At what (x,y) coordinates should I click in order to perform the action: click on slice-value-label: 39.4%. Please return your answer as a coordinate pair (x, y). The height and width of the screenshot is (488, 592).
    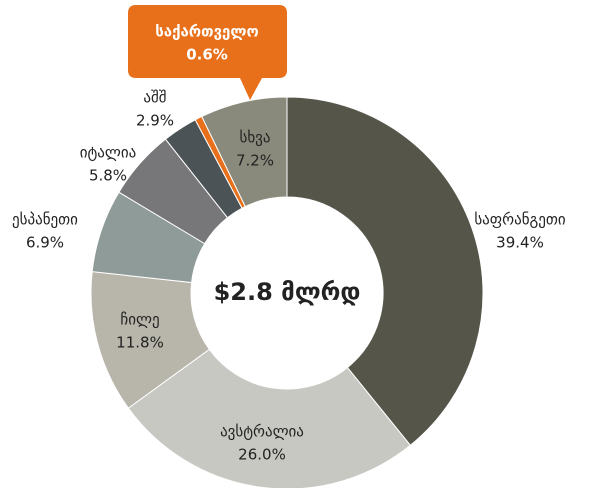
    Looking at the image, I should click on (520, 243).